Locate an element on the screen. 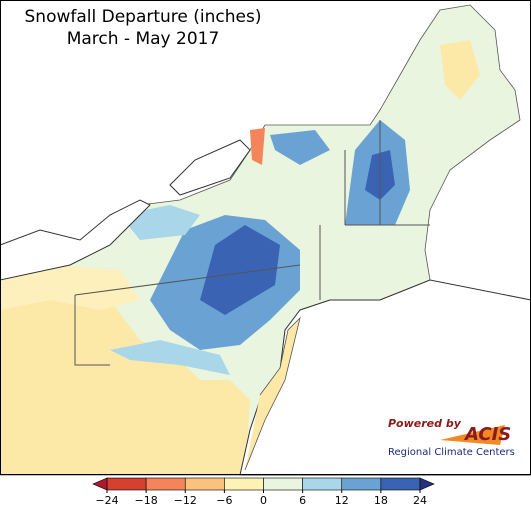 The image size is (531, 511). colorbar-tick-label: 6 is located at coordinates (302, 500).